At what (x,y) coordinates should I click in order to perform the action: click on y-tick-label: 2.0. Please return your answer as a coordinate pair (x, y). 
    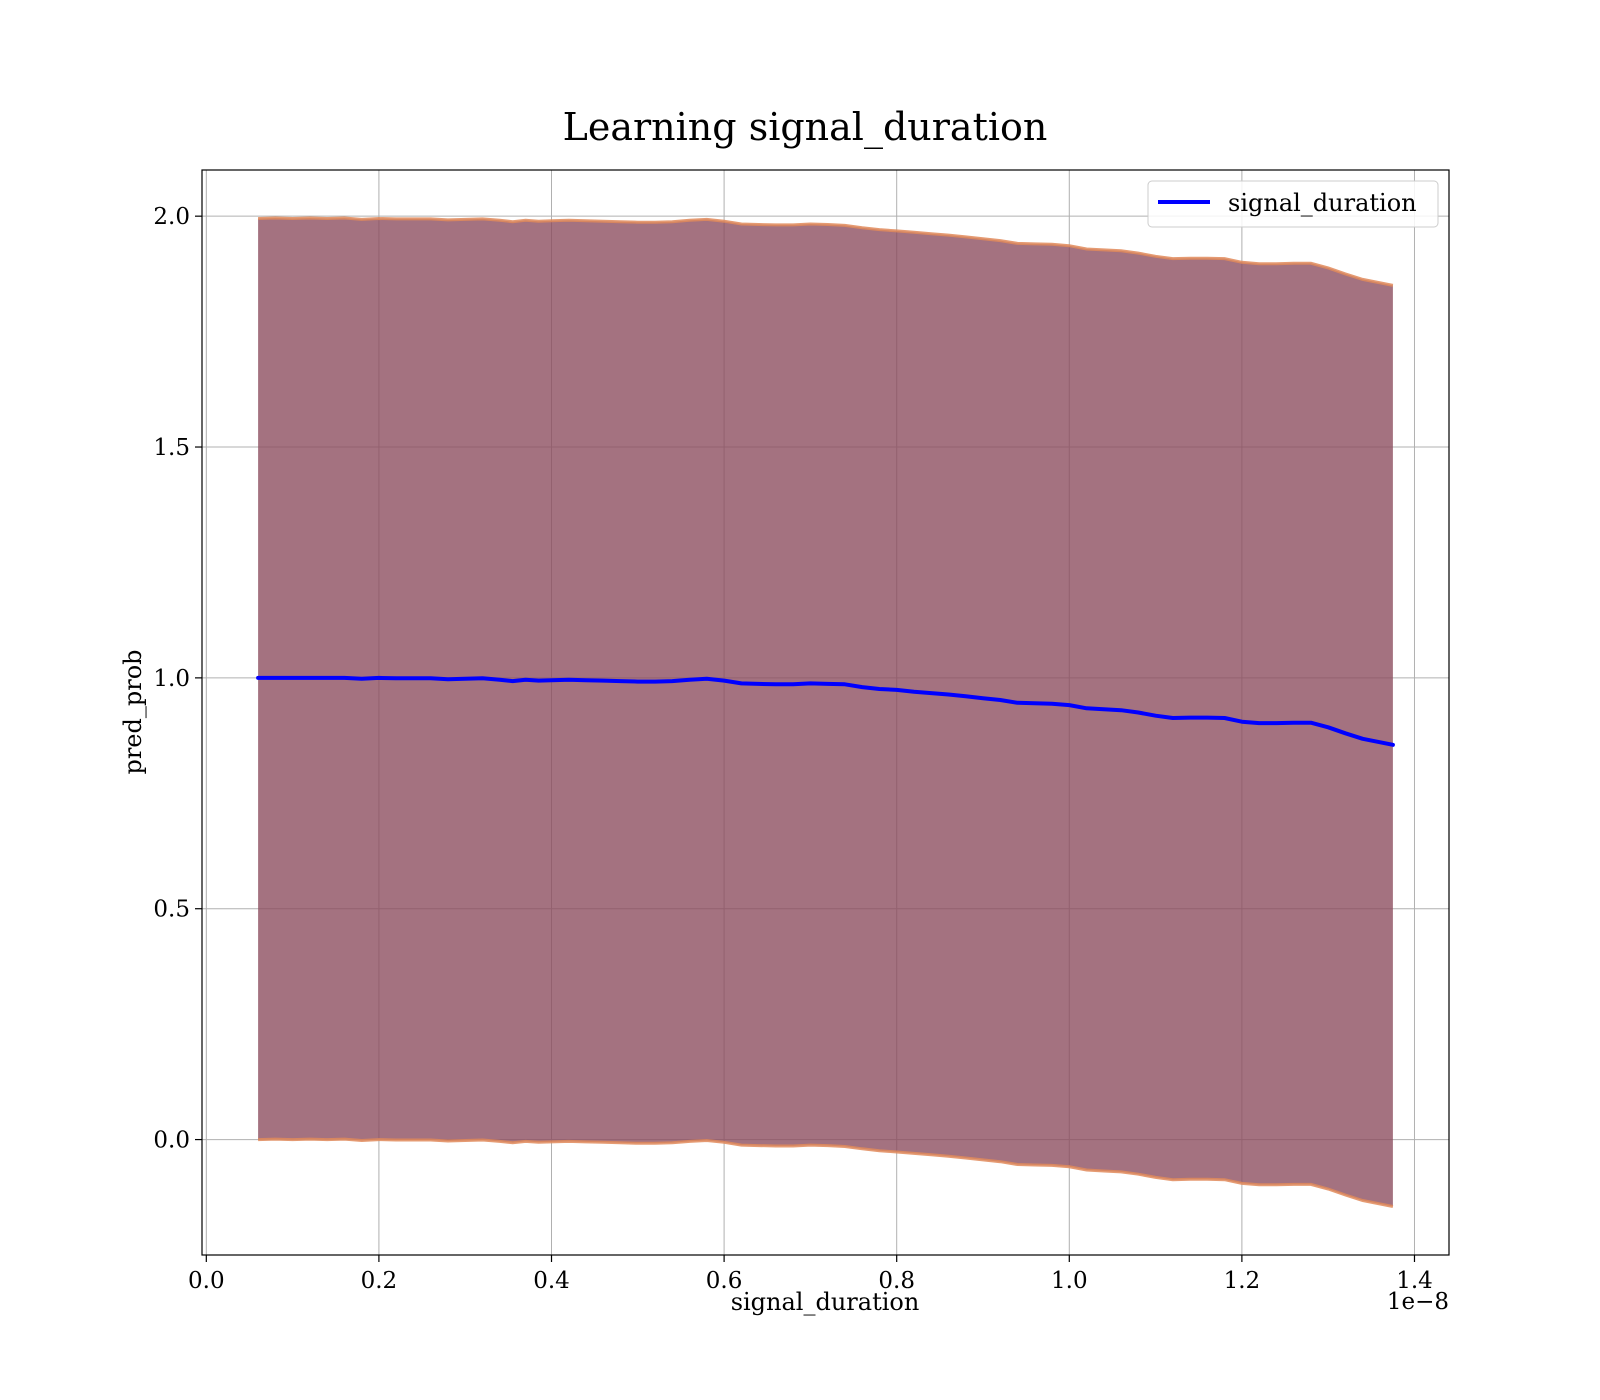
    Looking at the image, I should click on (171, 217).